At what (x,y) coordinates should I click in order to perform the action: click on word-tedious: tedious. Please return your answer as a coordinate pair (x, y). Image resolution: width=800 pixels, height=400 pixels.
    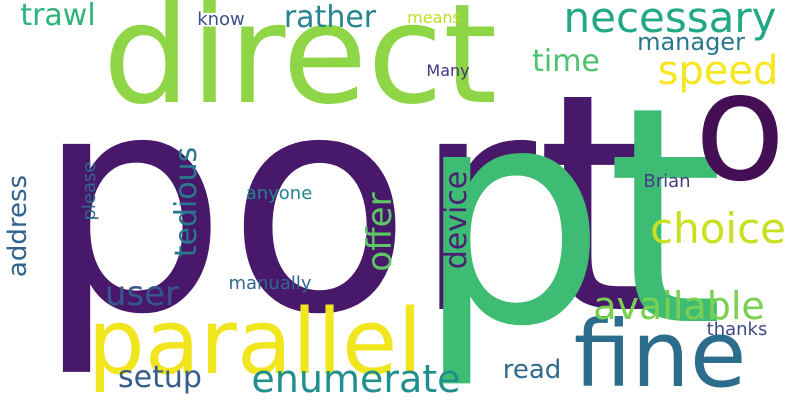
    Looking at the image, I should click on (186, 202).